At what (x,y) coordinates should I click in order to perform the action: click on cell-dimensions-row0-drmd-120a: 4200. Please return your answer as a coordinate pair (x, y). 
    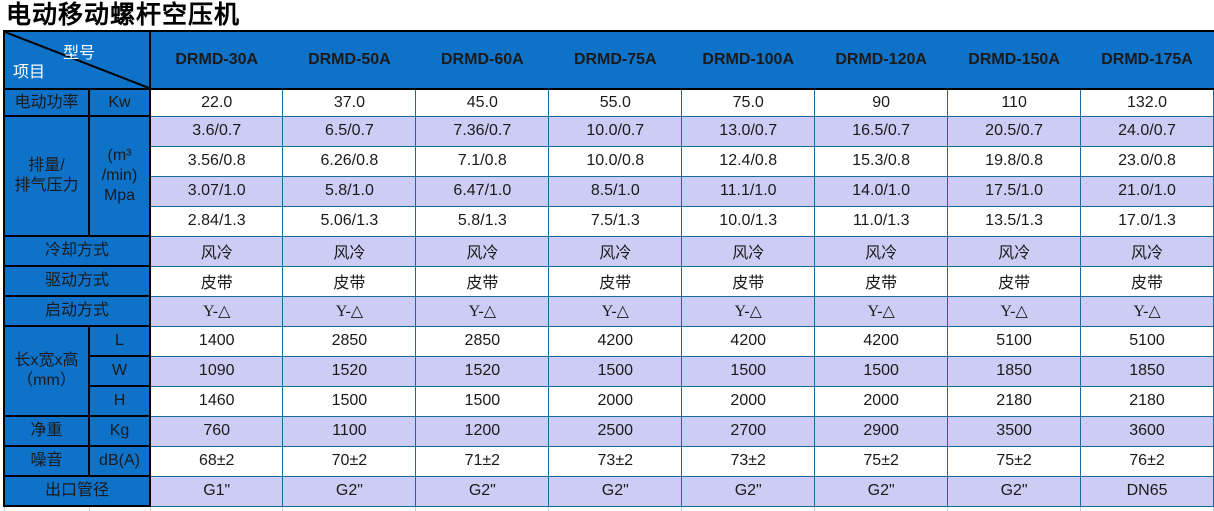
    Looking at the image, I should click on (881, 341).